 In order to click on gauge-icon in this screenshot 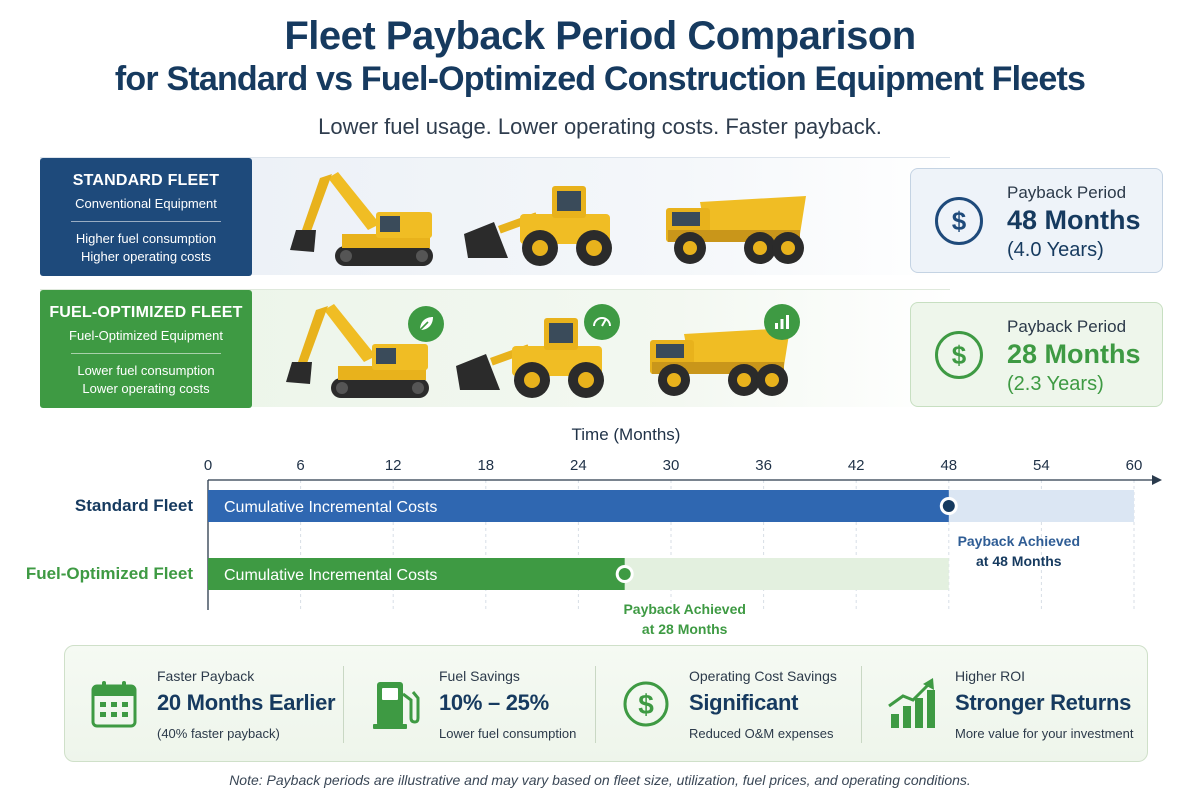, I will do `click(602, 322)`.